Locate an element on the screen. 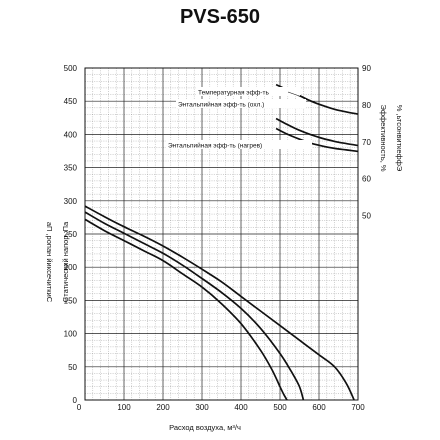 This screenshot has width=440, height=440. y-tick-label-200: 200 is located at coordinates (71, 267).